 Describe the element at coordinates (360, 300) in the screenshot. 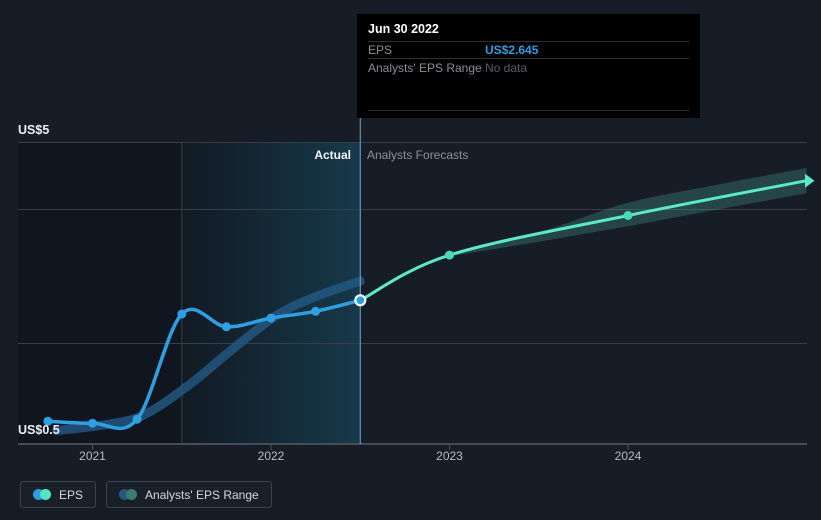

I see `selected-point` at that location.